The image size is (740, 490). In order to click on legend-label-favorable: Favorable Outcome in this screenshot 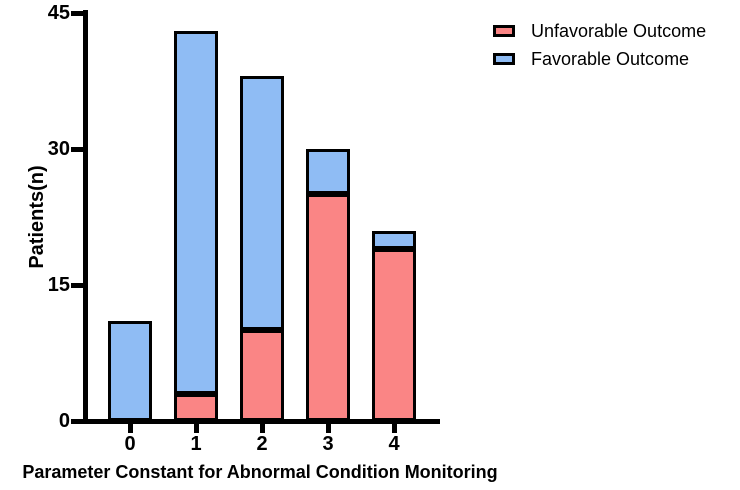, I will do `click(610, 58)`.